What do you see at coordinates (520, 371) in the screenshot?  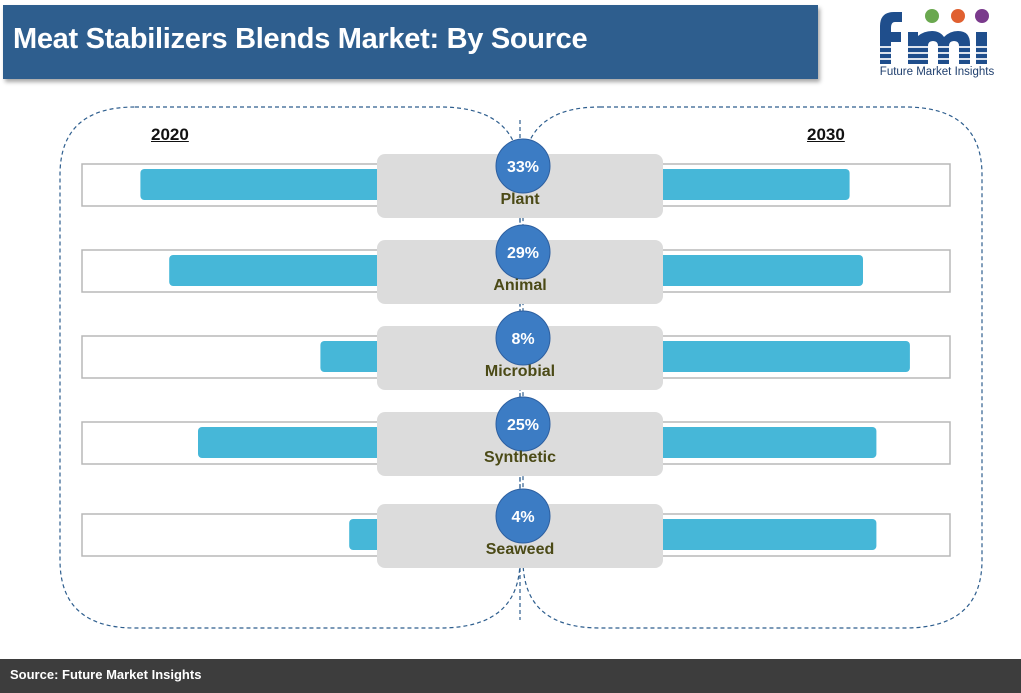 I see `category-label-microbial: Microbial` at bounding box center [520, 371].